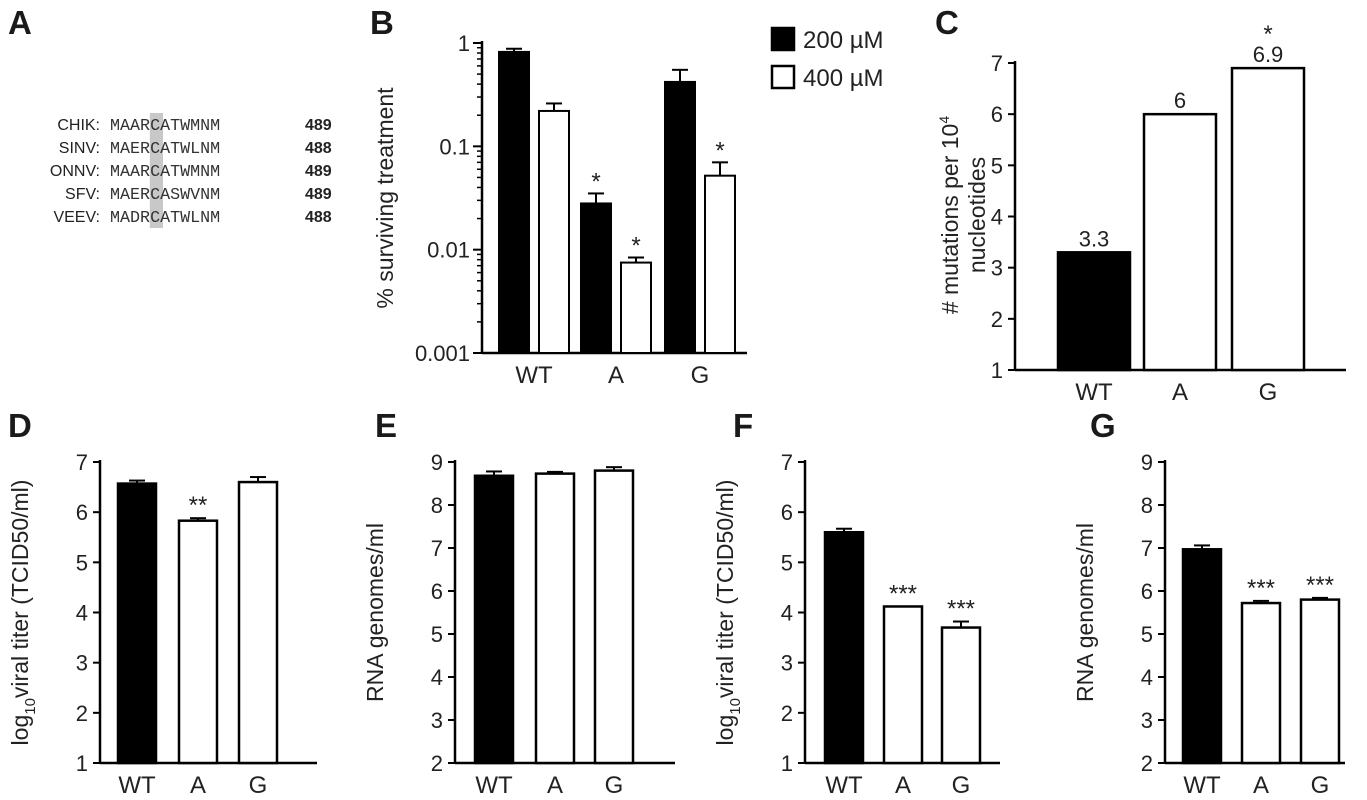 The image size is (1367, 800). What do you see at coordinates (165, 195) in the screenshot?
I see `alignment-row-sequence: MAERCASWVNM` at bounding box center [165, 195].